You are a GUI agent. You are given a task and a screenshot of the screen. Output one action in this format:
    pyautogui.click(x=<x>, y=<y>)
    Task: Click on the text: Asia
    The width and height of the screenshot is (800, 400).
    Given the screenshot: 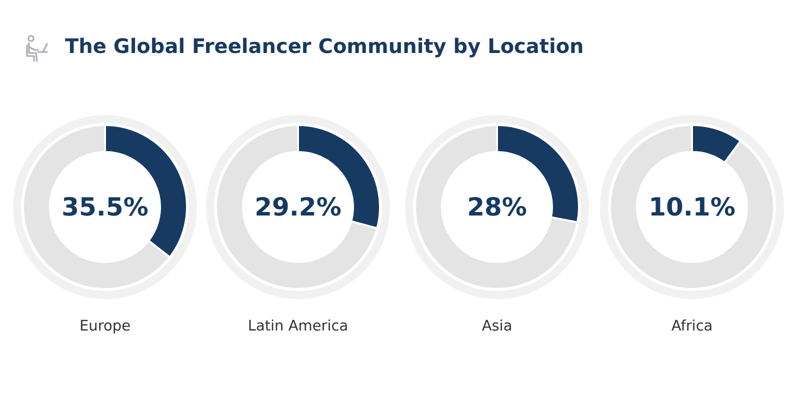 What is the action you would take?
    pyautogui.click(x=497, y=326)
    